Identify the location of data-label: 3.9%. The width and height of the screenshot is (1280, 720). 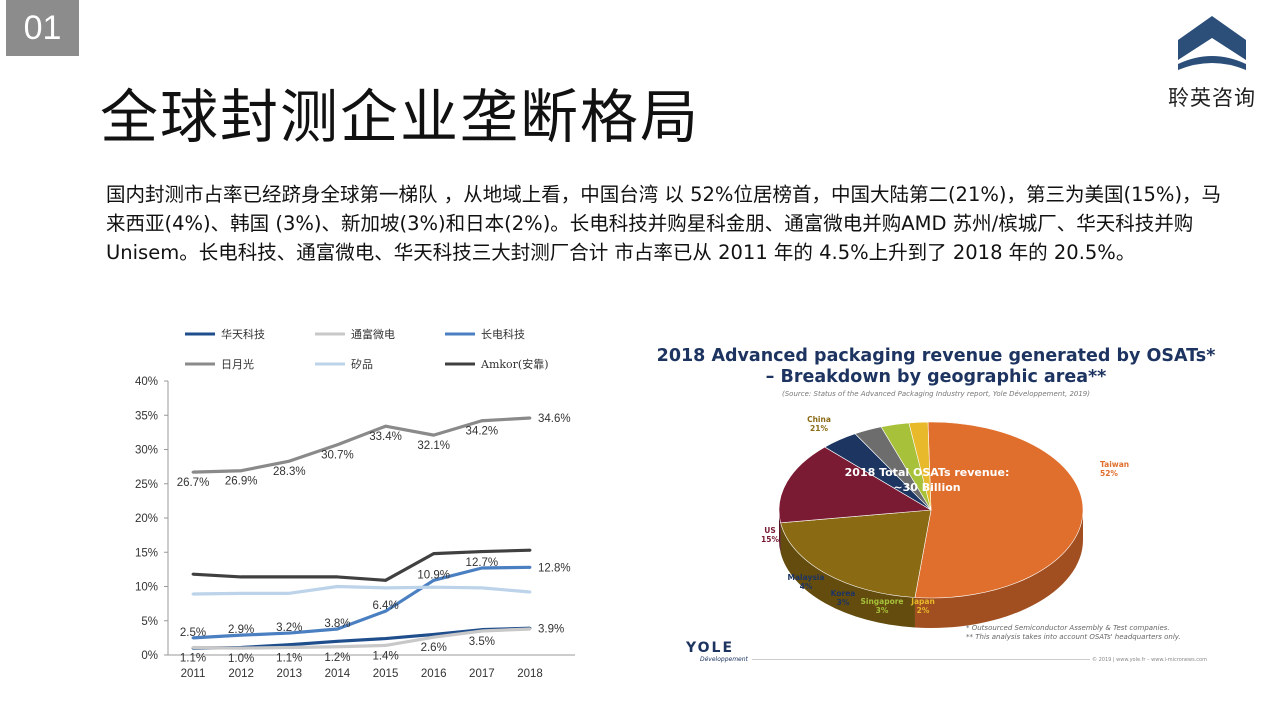
(551, 629).